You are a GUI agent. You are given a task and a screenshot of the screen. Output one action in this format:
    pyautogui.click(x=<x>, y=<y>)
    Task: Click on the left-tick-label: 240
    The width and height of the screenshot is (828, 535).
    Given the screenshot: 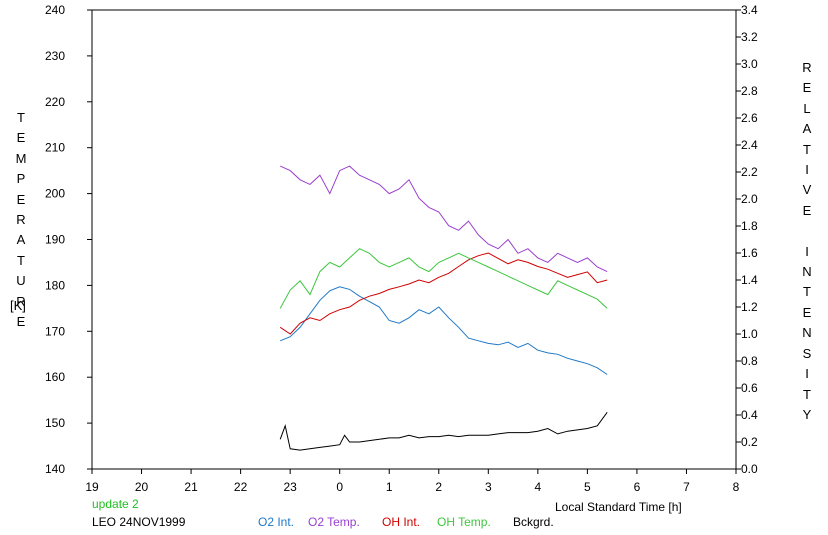 What is the action you would take?
    pyautogui.click(x=55, y=10)
    